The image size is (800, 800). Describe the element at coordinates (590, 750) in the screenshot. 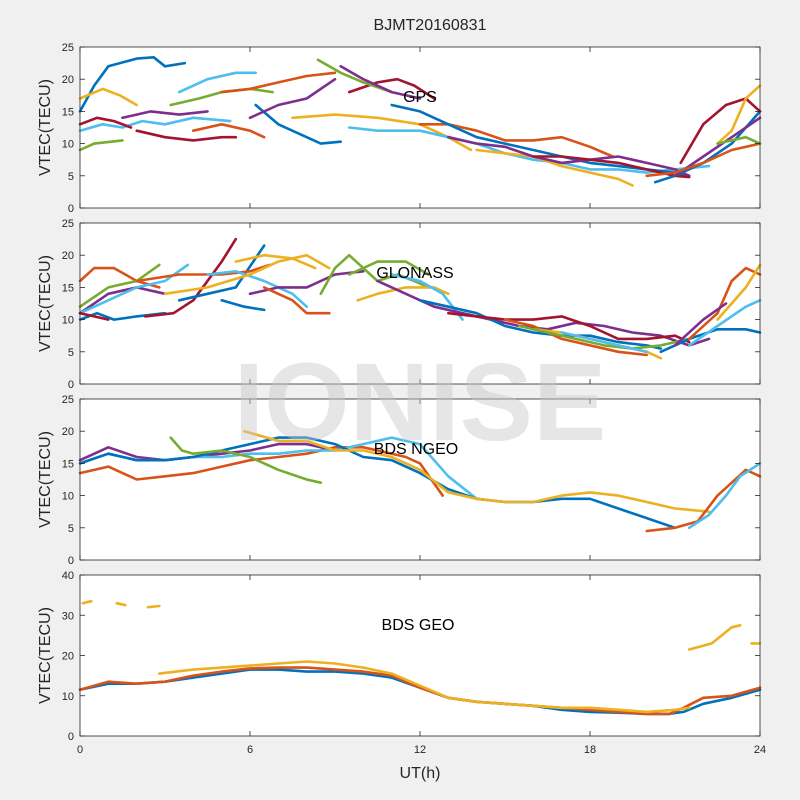

I see `x-tick-label: 18` at that location.